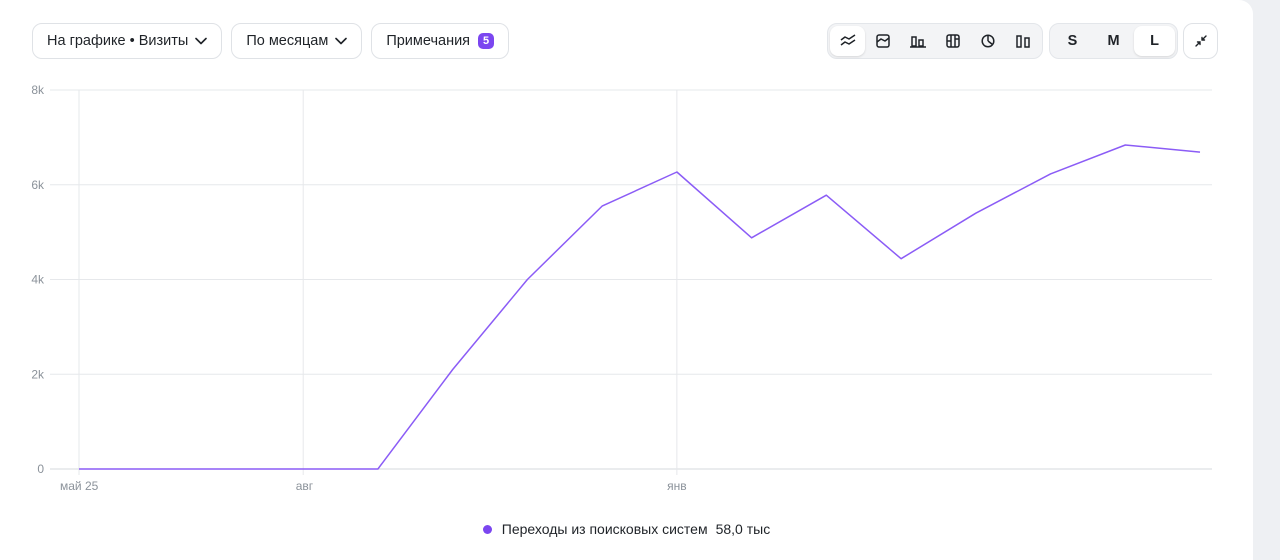 The image size is (1280, 560). Describe the element at coordinates (118, 41) in the screenshot. I see `on-chart-metric-label: На графике • Визиты` at that location.